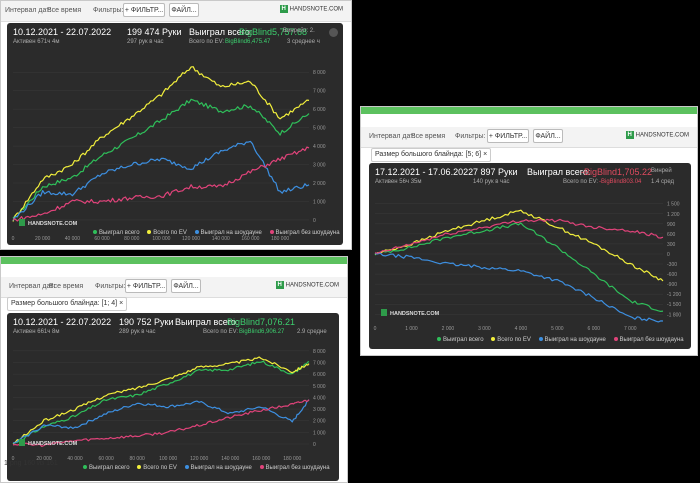 This screenshot has width=700, height=483. Describe the element at coordinates (668, 255) in the screenshot. I see `y-tick-label: 0` at that location.